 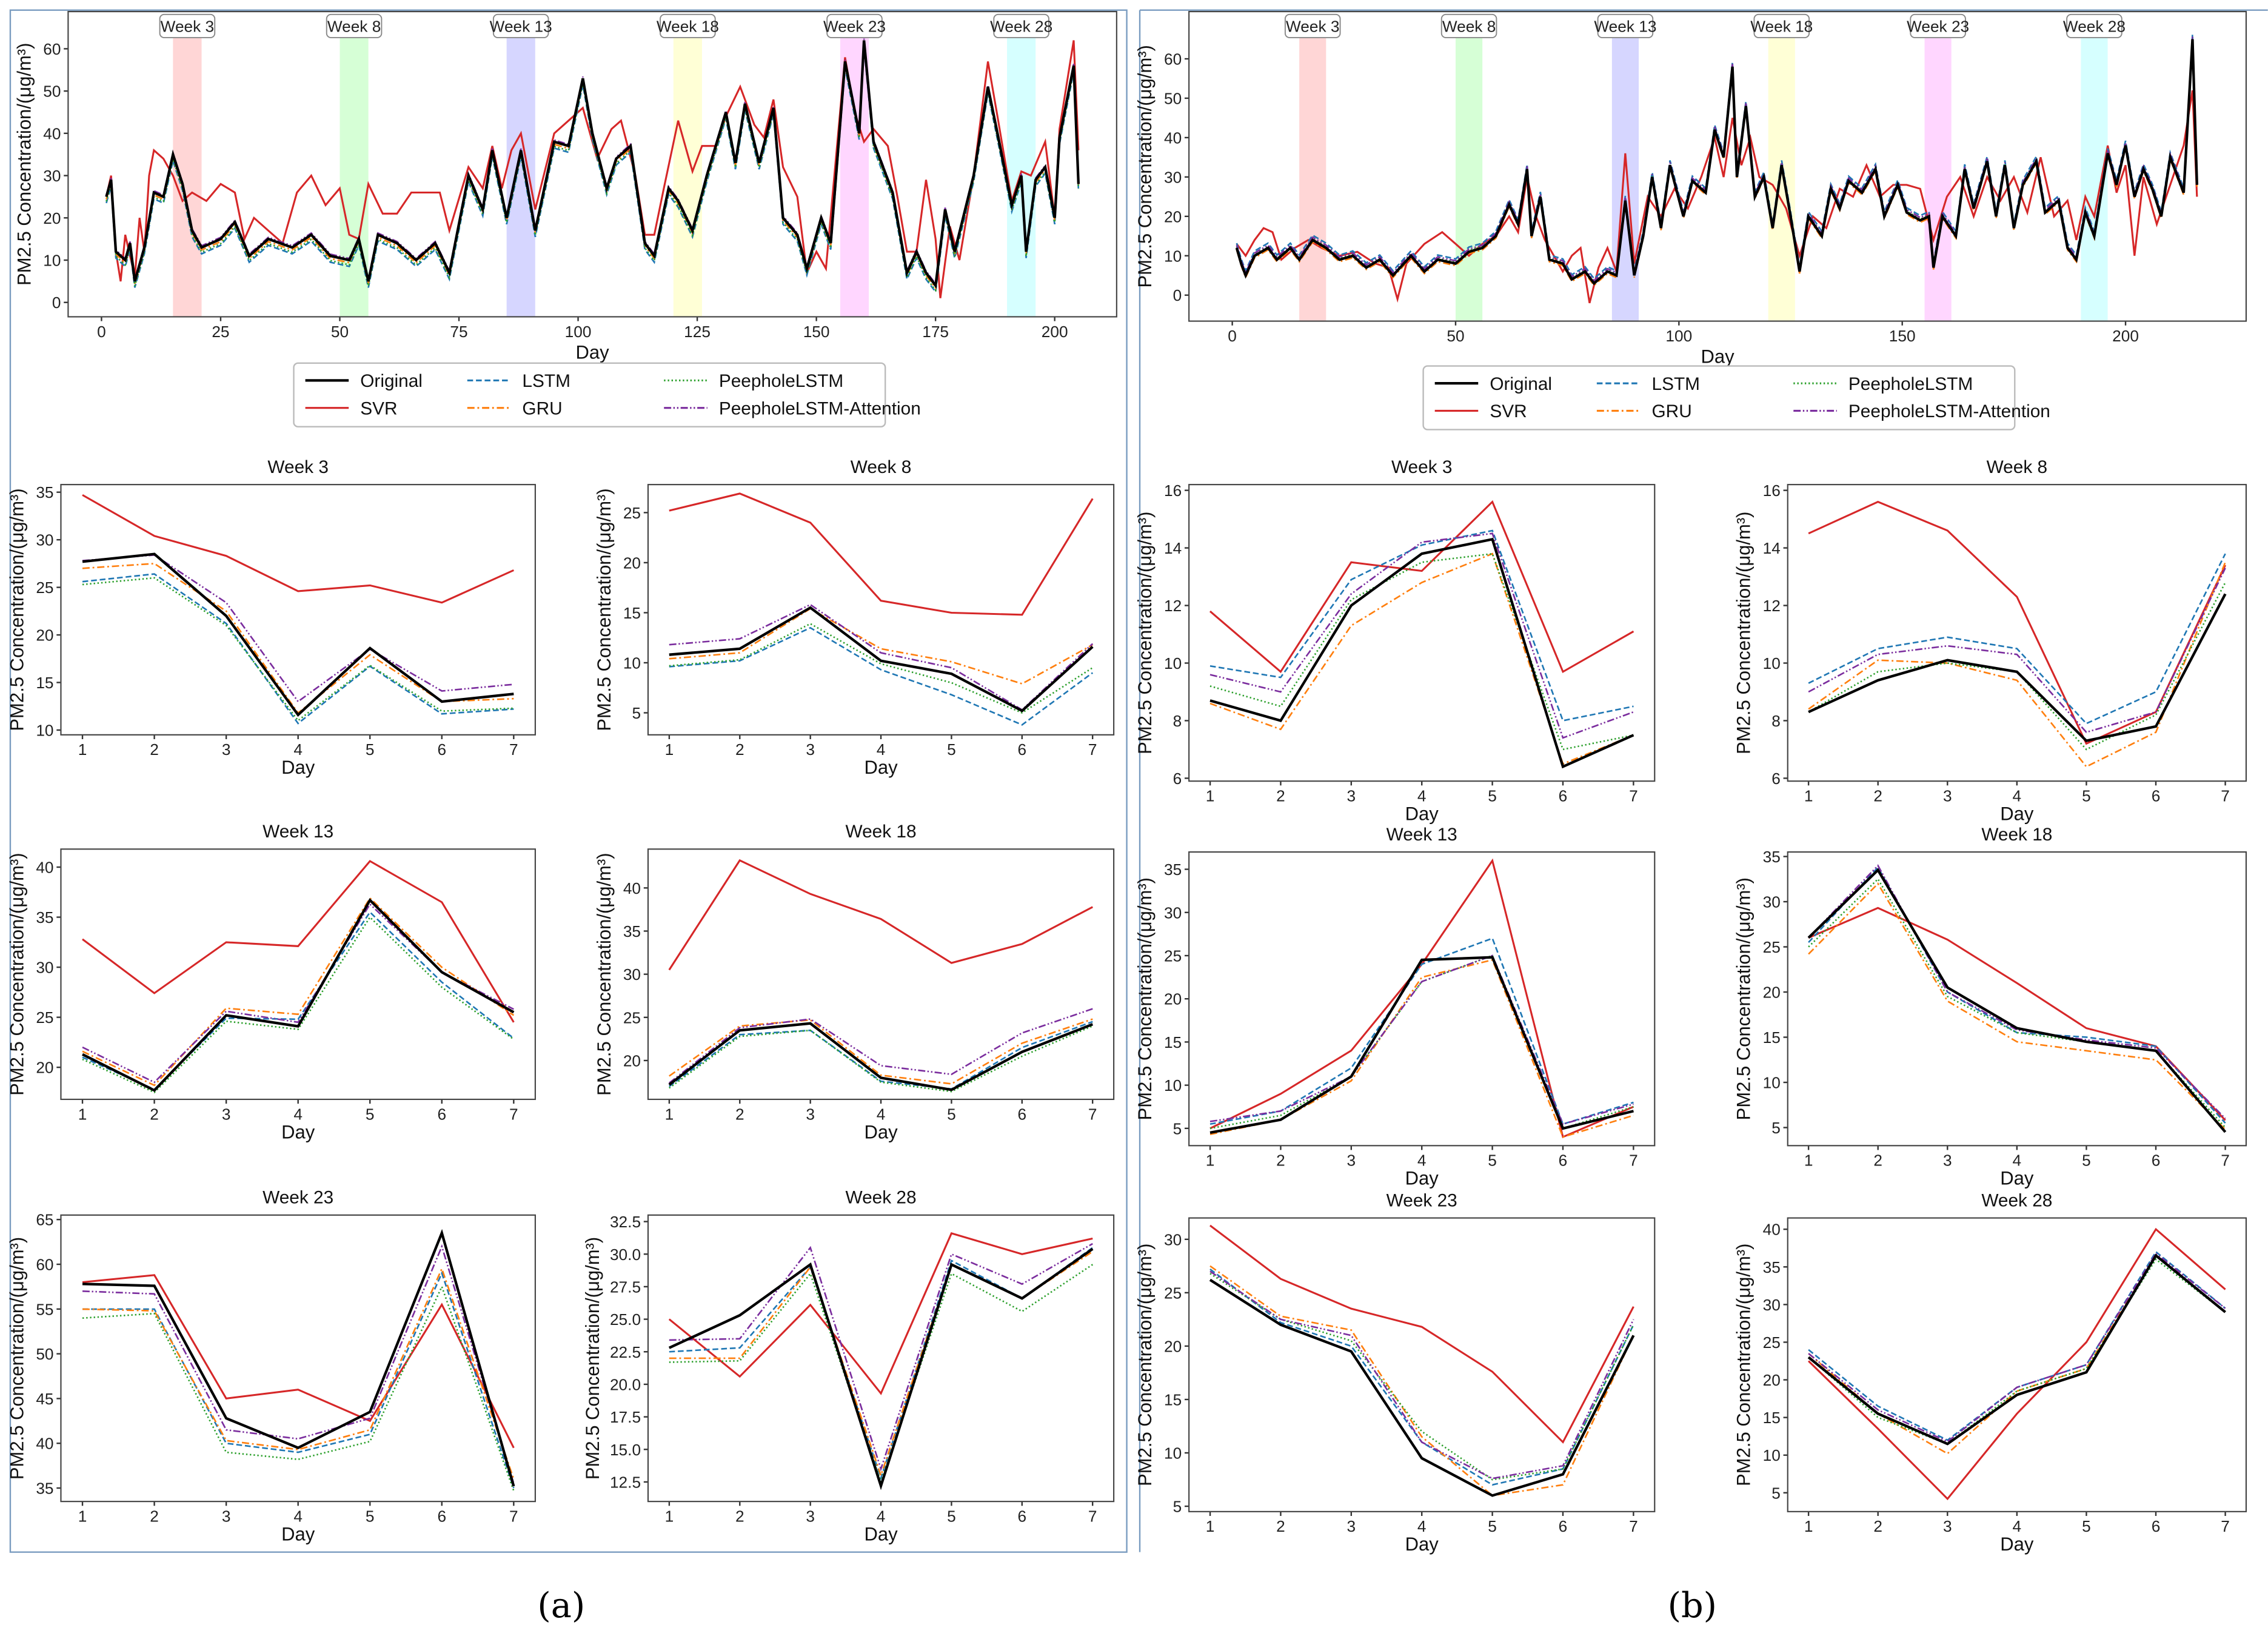 I want to click on chart-title: Week 8, so click(x=881, y=467).